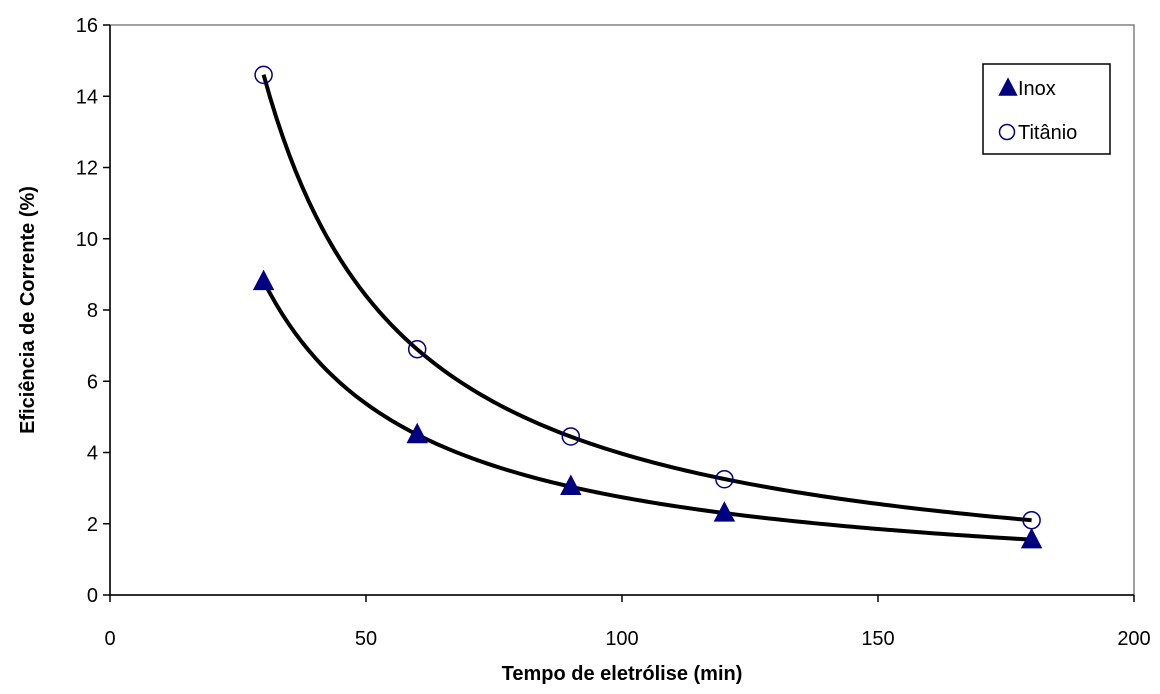  What do you see at coordinates (92, 454) in the screenshot?
I see `y-tick-label: 4` at bounding box center [92, 454].